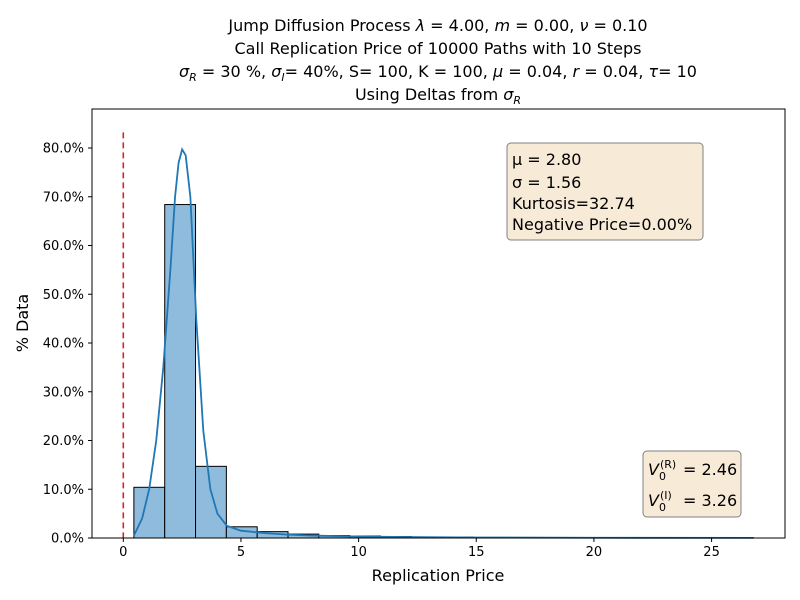 The image size is (800, 600). I want to click on x-axis-ticks: 0 5 10 15 20 25, so click(419, 549).